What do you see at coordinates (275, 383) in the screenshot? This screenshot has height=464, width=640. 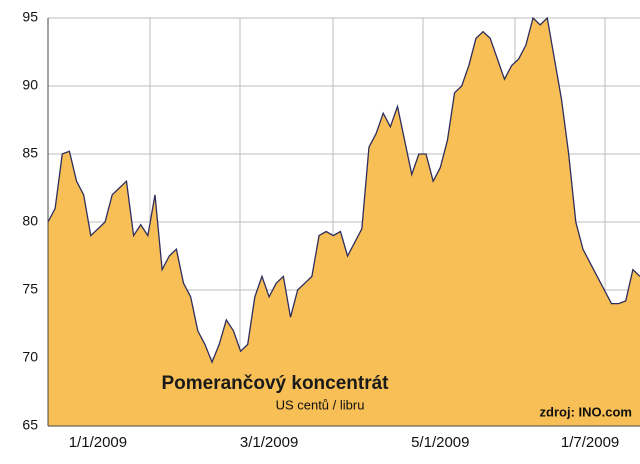 I see `chart-title: Pomerančový koncentrát` at bounding box center [275, 383].